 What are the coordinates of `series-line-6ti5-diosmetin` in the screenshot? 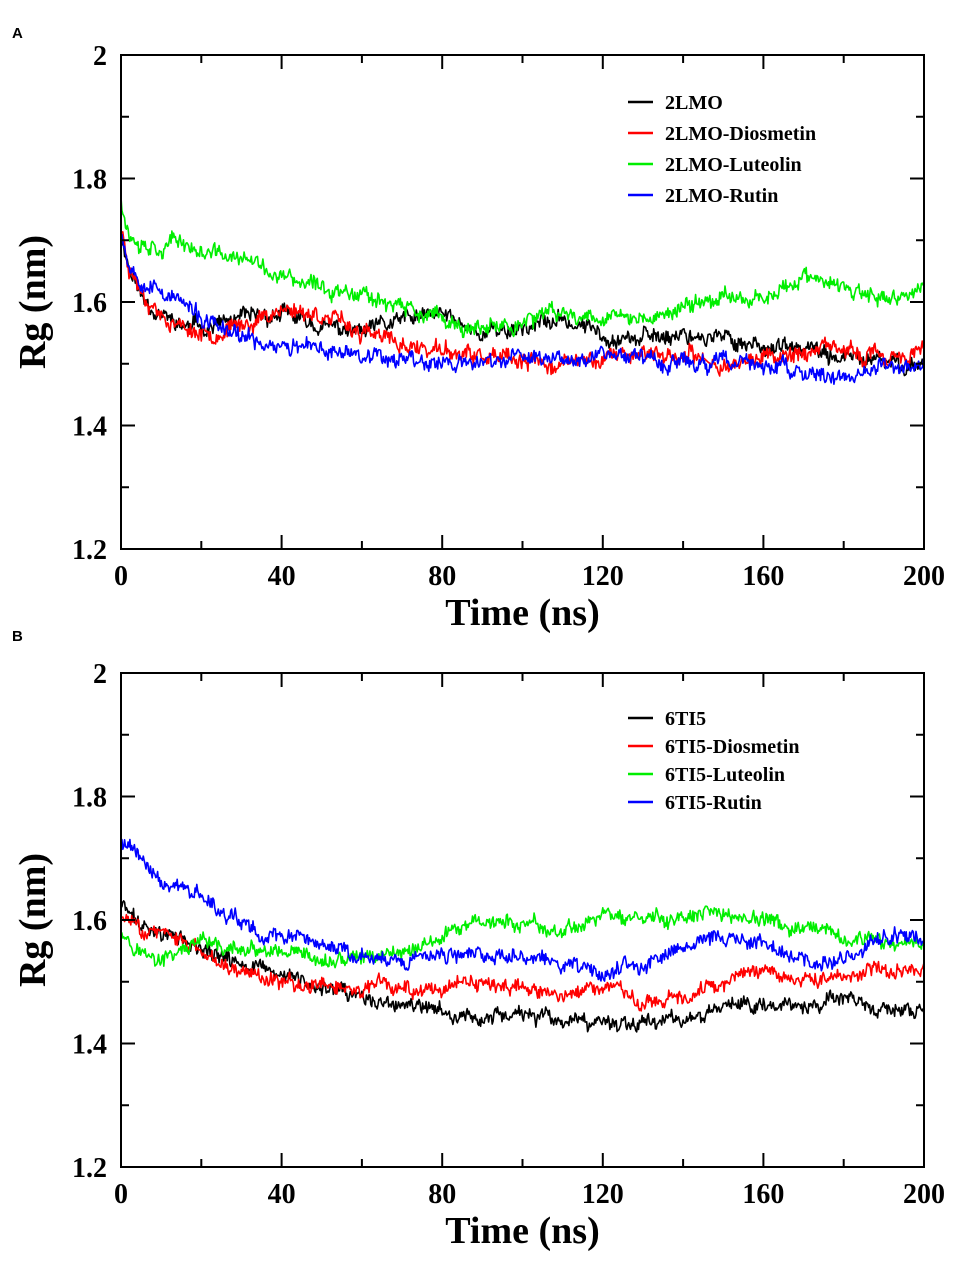 It's located at (522, 962).